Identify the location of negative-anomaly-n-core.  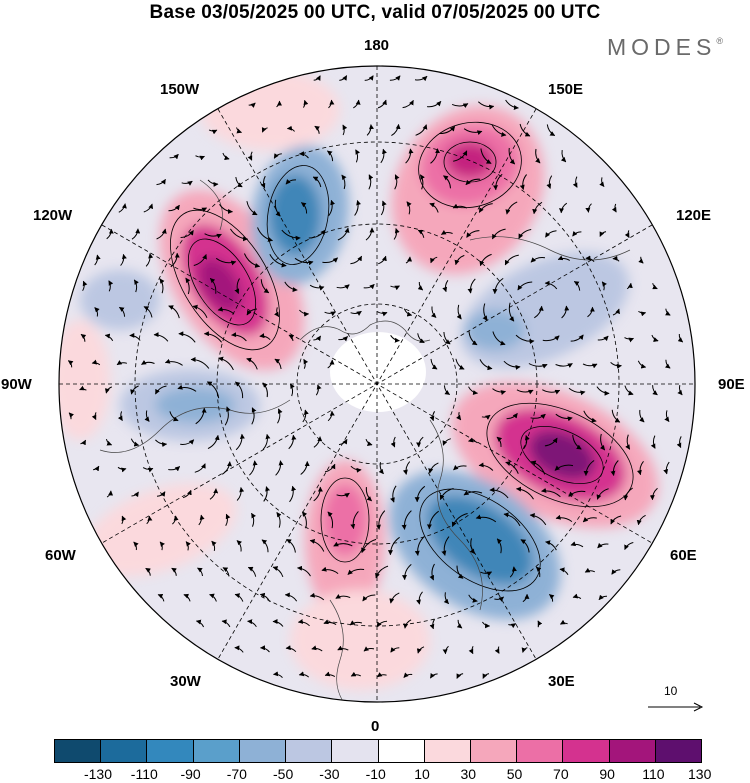
(295, 215).